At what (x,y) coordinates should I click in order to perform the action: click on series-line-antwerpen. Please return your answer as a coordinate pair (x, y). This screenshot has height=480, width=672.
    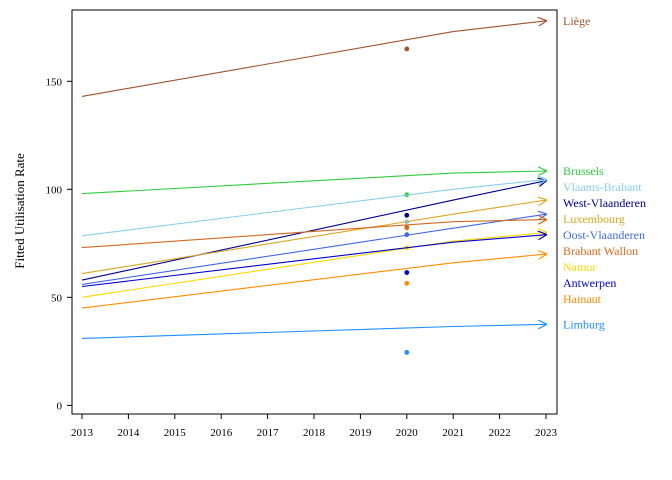
    Looking at the image, I should click on (313, 261).